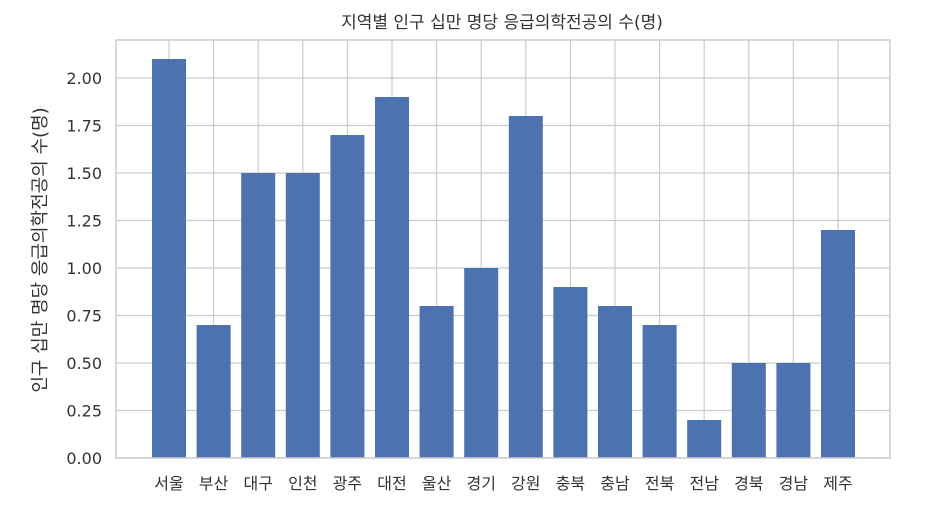 This screenshot has height=527, width=928. What do you see at coordinates (40, 249) in the screenshot?
I see `y-axis-label: 인구 십만 명당 응급의학전공의 수(명)` at bounding box center [40, 249].